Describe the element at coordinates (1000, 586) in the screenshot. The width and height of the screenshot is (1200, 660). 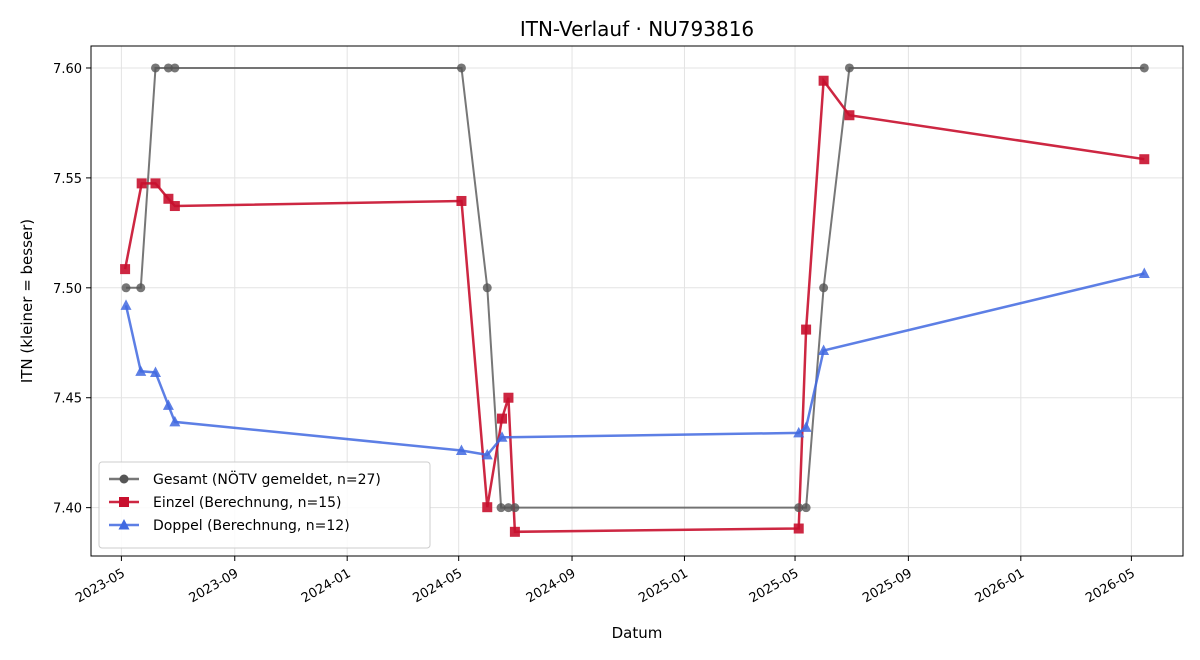
I see `x-tick-label: 2026-01` at that location.